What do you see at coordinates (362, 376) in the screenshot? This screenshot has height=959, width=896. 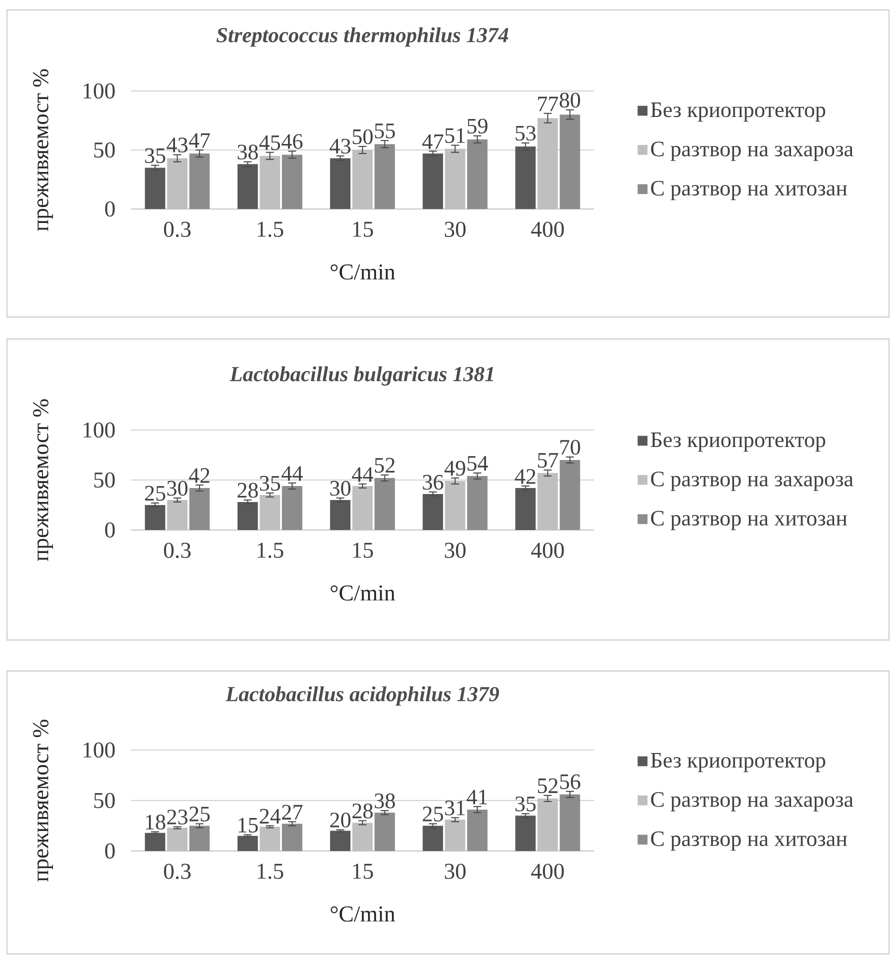 I see `chart-title: Lactobacillus bulgaricus 1381` at bounding box center [362, 376].